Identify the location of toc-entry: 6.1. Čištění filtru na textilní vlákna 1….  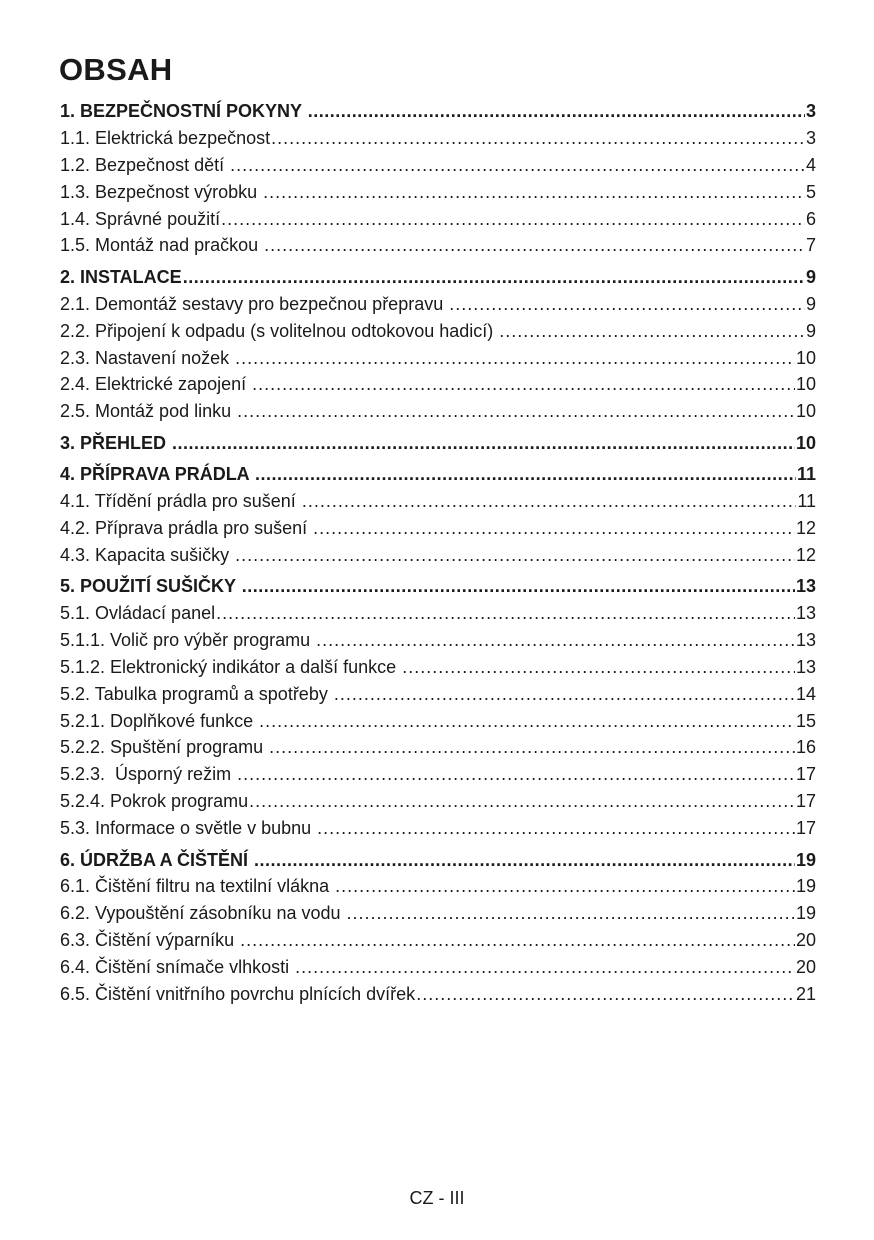
(438, 886).